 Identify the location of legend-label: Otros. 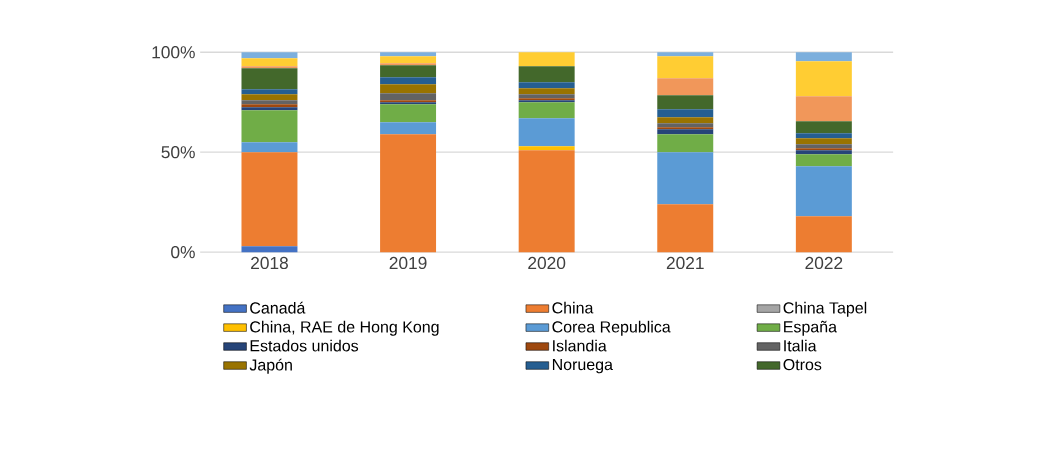
(802, 364).